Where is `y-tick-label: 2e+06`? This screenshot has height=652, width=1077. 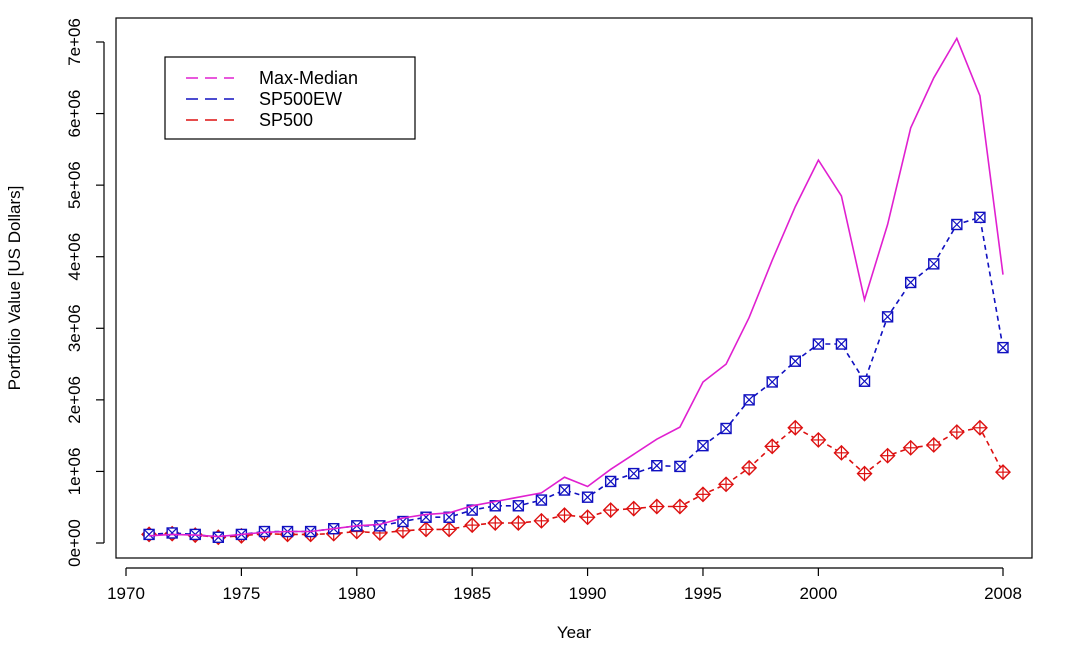 y-tick-label: 2e+06 is located at coordinates (74, 400).